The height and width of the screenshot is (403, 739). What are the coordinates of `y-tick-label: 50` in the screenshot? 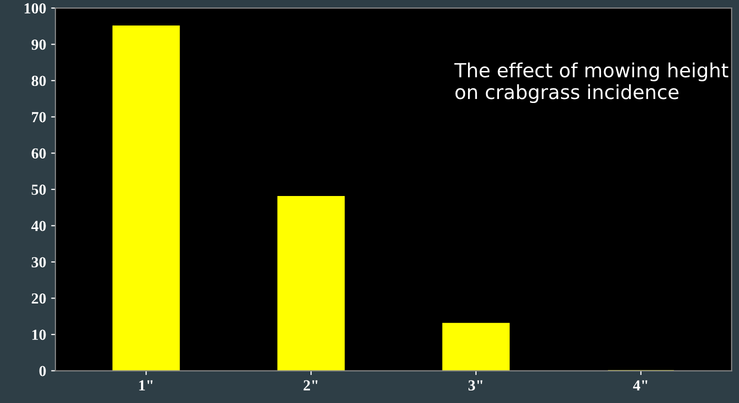 It's located at (39, 189).